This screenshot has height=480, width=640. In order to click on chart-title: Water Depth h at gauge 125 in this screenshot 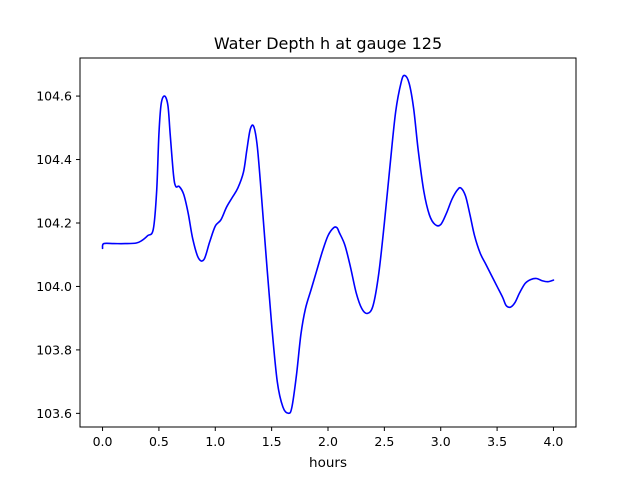, I will do `click(328, 43)`.